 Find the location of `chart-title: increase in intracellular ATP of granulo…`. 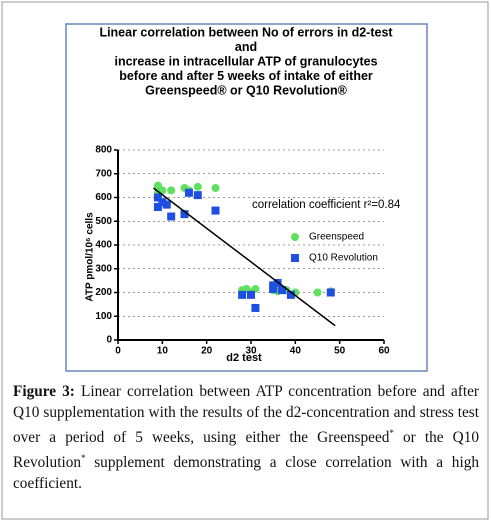

chart-title: increase in intracellular ATP of granulo… is located at coordinates (245, 61).